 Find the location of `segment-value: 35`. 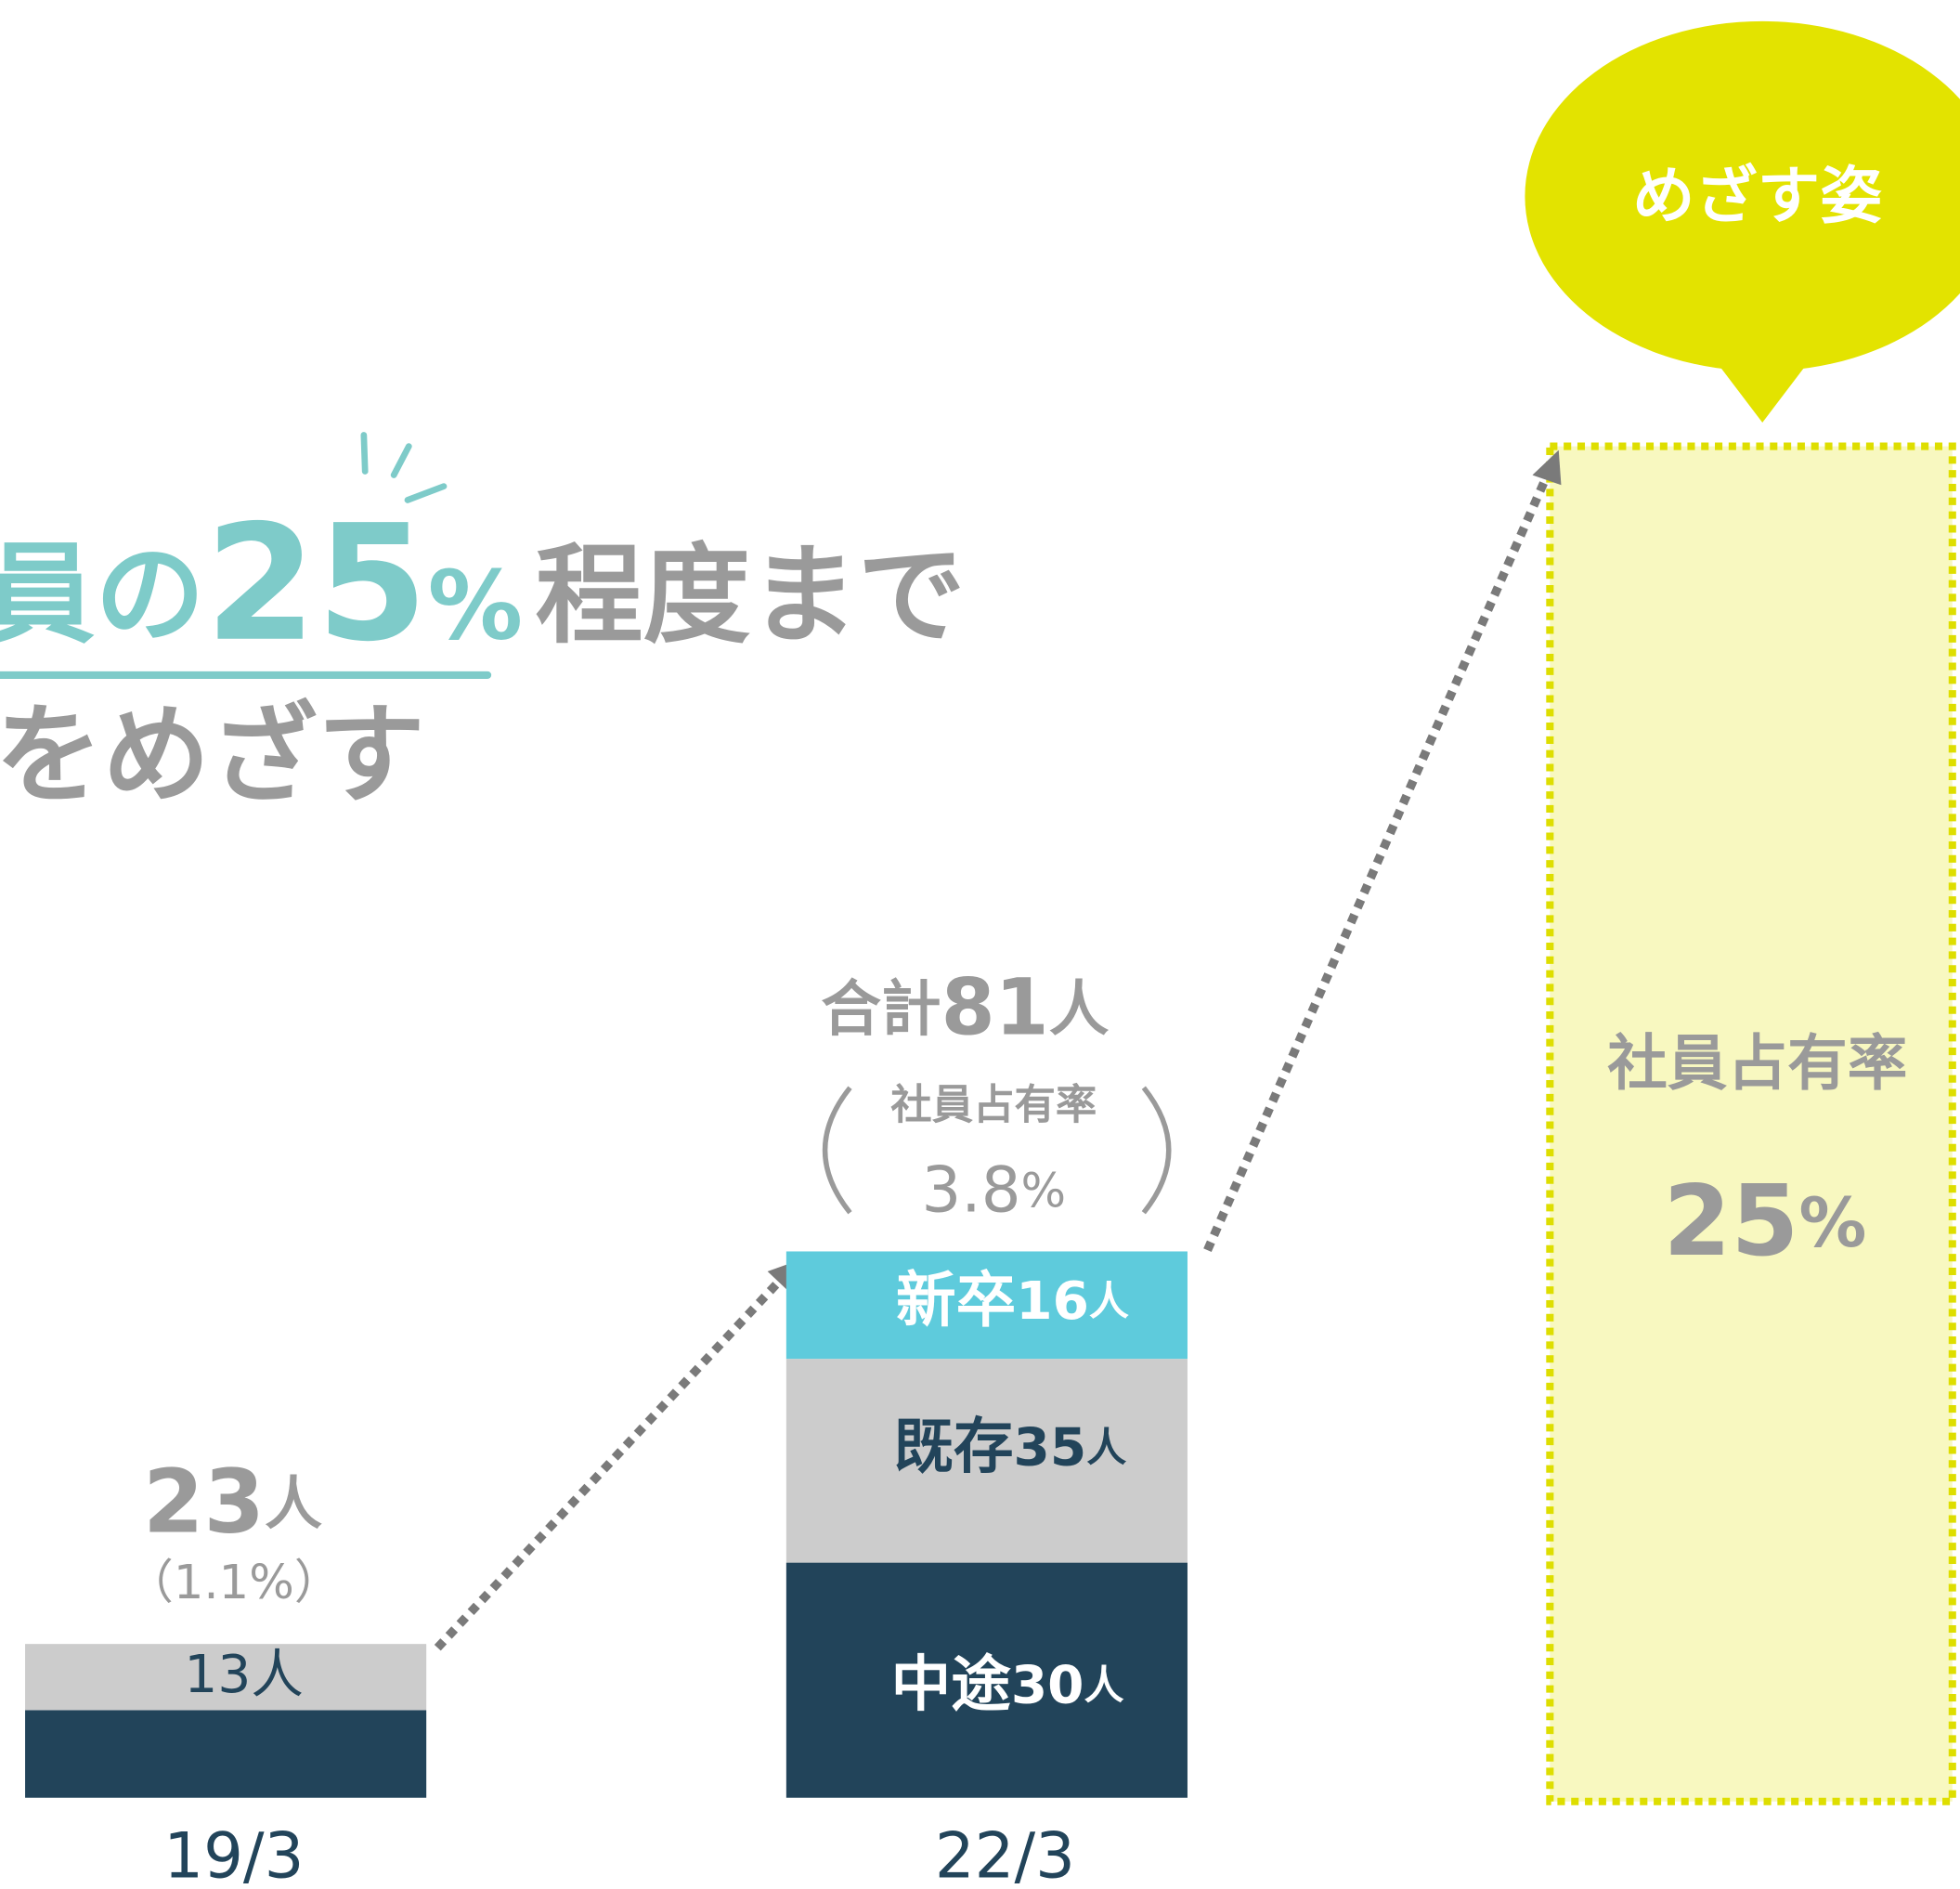

segment-value: 35 is located at coordinates (1050, 1448).